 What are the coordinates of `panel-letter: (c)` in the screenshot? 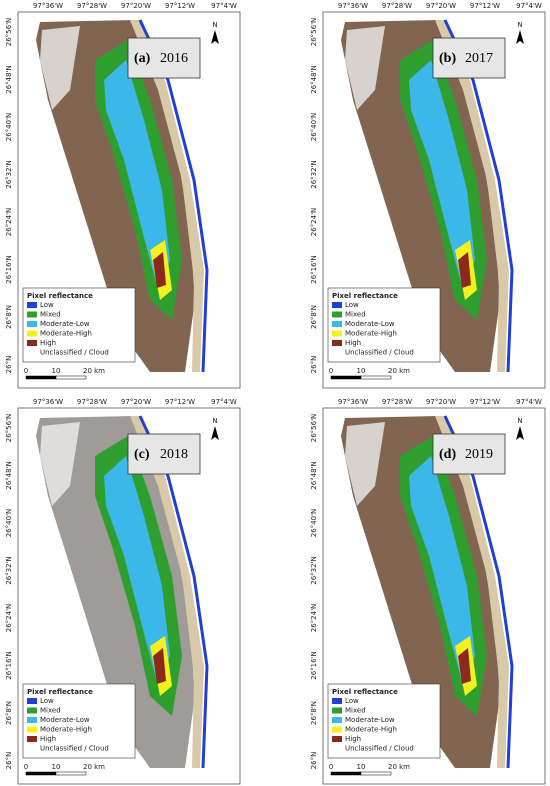 It's located at (142, 454).